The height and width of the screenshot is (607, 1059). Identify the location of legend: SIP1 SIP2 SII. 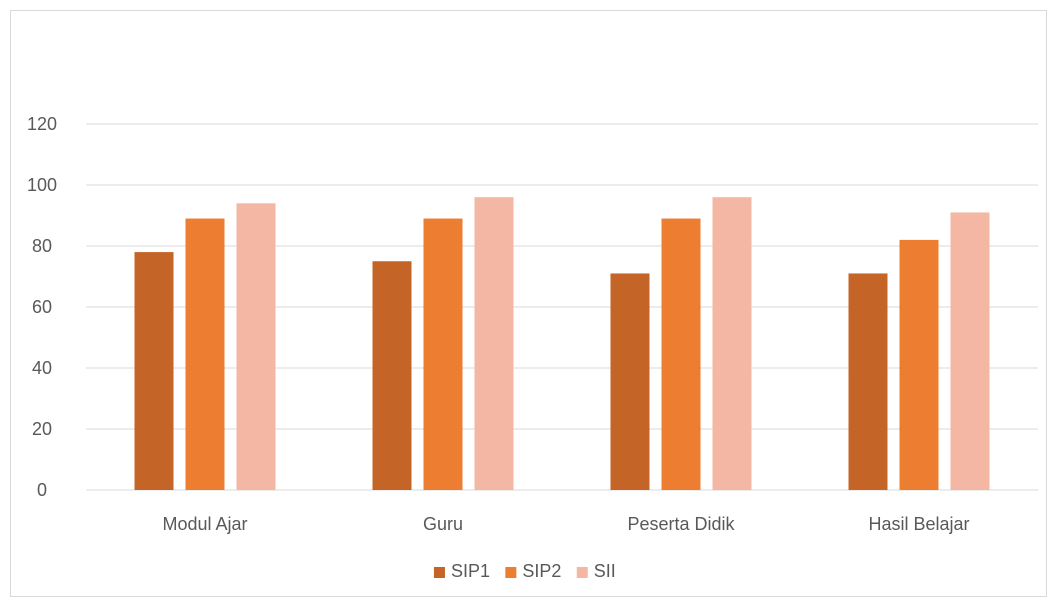
(524, 571).